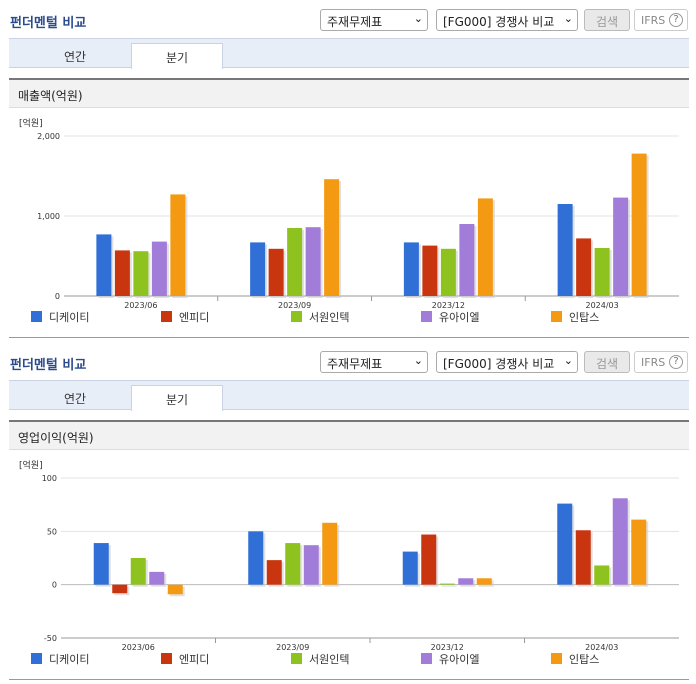 The height and width of the screenshot is (684, 696). Describe the element at coordinates (48, 136) in the screenshot. I see `y-tick-label: 2,000` at that location.